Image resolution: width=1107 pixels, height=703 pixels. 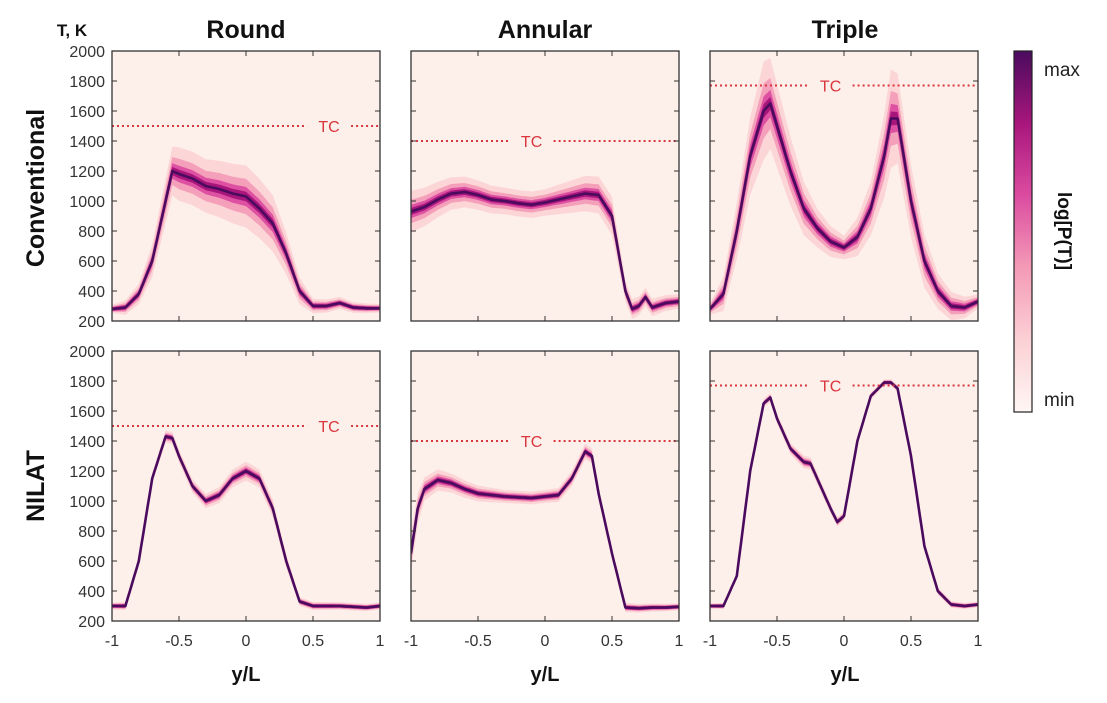 What do you see at coordinates (545, 675) in the screenshot?
I see `x-axis-label-annular: y/L` at bounding box center [545, 675].